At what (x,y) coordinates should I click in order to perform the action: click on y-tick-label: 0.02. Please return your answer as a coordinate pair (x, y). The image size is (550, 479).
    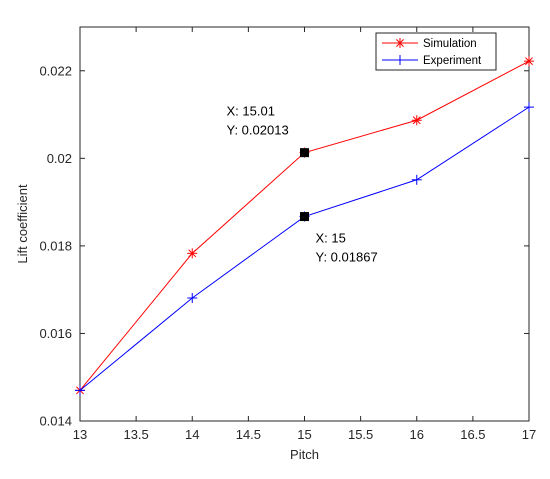
    Looking at the image, I should click on (59, 158).